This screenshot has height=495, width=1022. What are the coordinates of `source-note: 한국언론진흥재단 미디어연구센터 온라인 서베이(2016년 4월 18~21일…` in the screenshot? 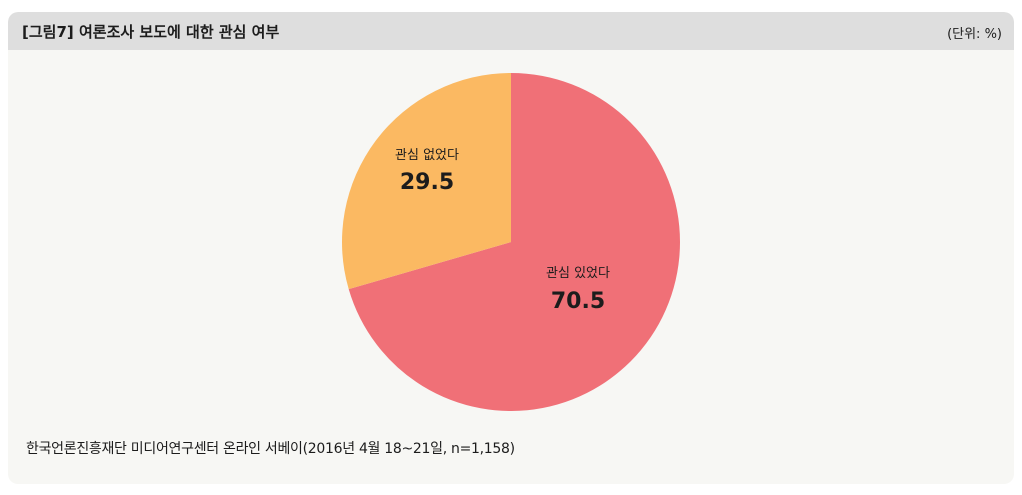 It's located at (270, 449).